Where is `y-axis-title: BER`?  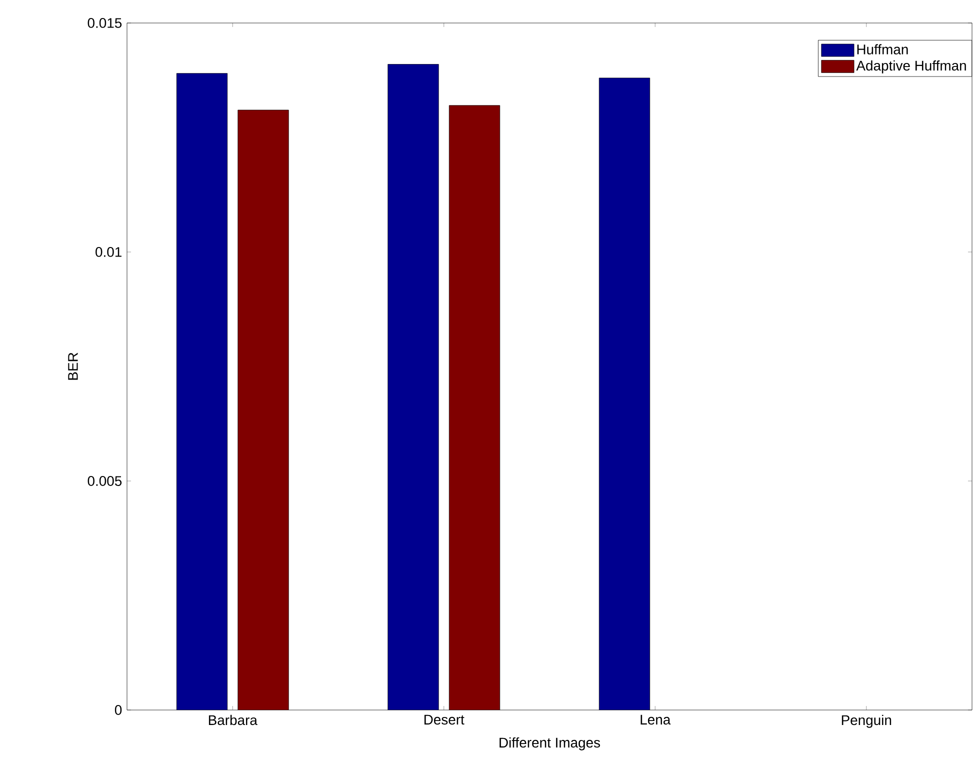 y-axis-title: BER is located at coordinates (73, 366).